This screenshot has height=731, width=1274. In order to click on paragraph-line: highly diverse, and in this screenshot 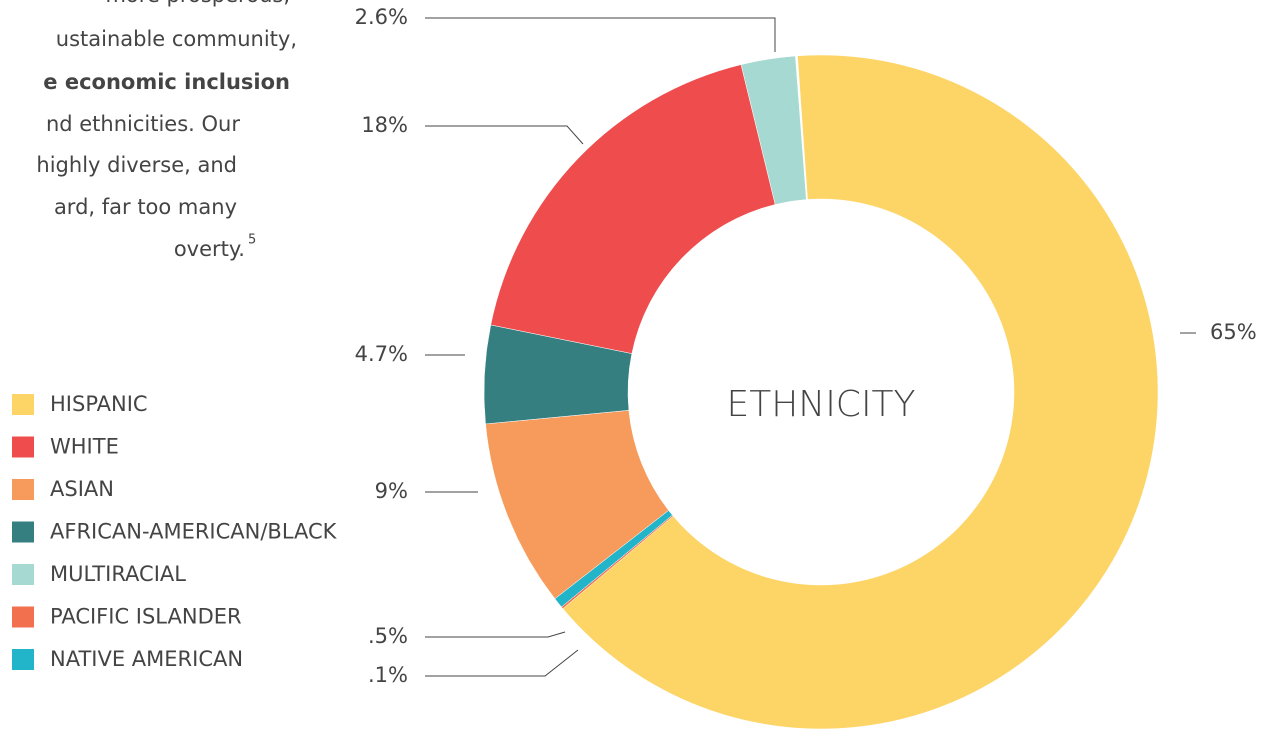, I will do `click(136, 165)`.